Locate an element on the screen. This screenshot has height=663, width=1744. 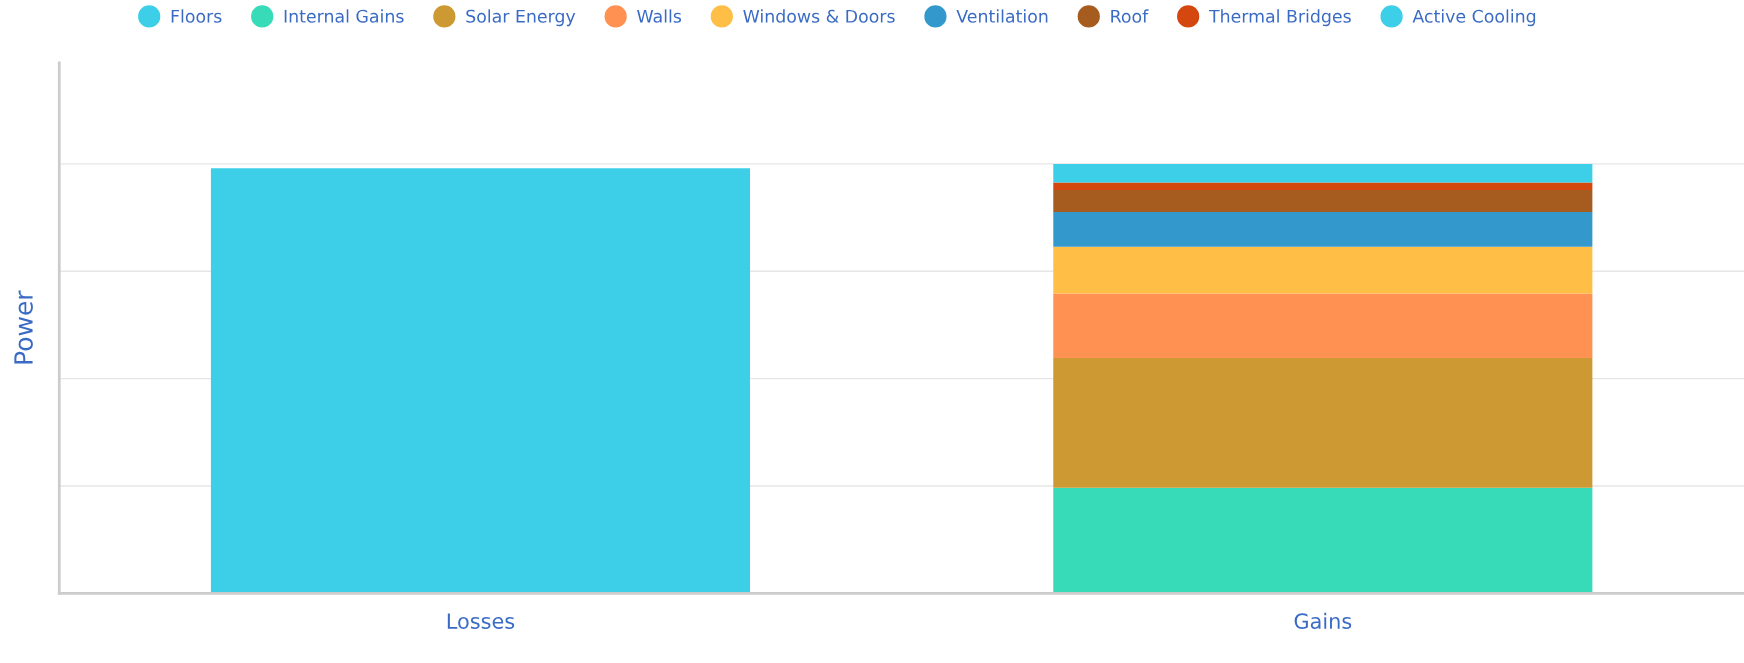
legend-label: Solar Energy is located at coordinates (521, 18).